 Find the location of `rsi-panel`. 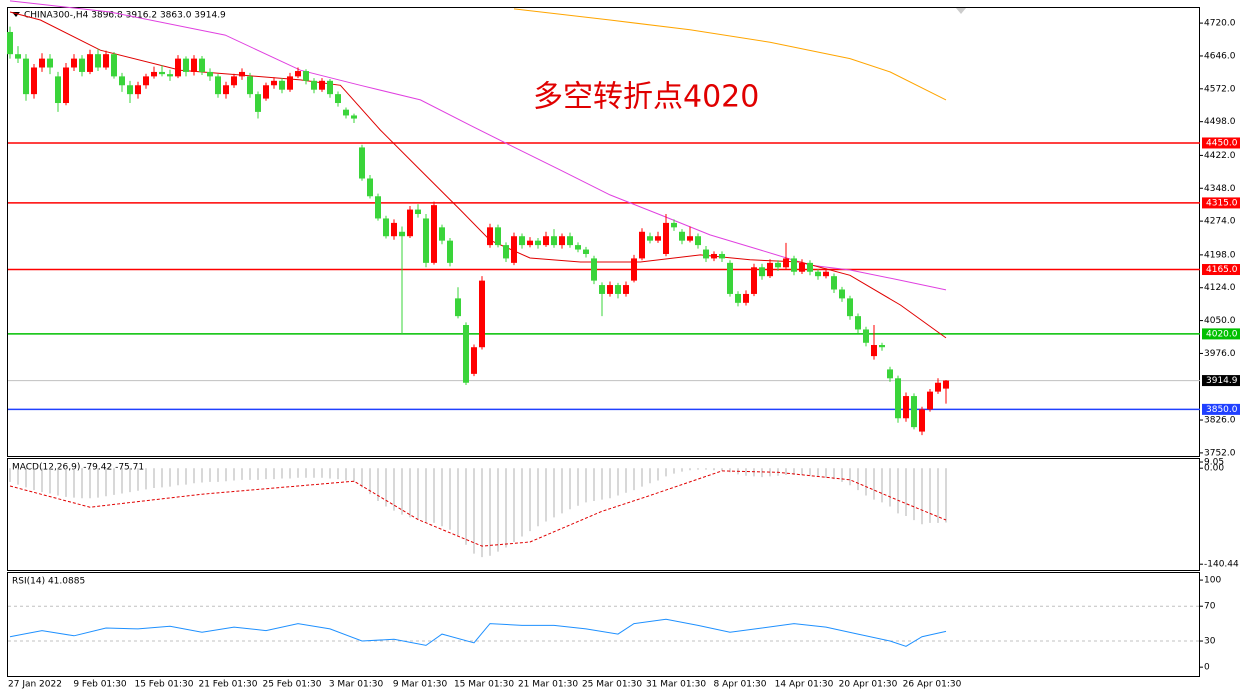

rsi-panel is located at coordinates (603, 624).